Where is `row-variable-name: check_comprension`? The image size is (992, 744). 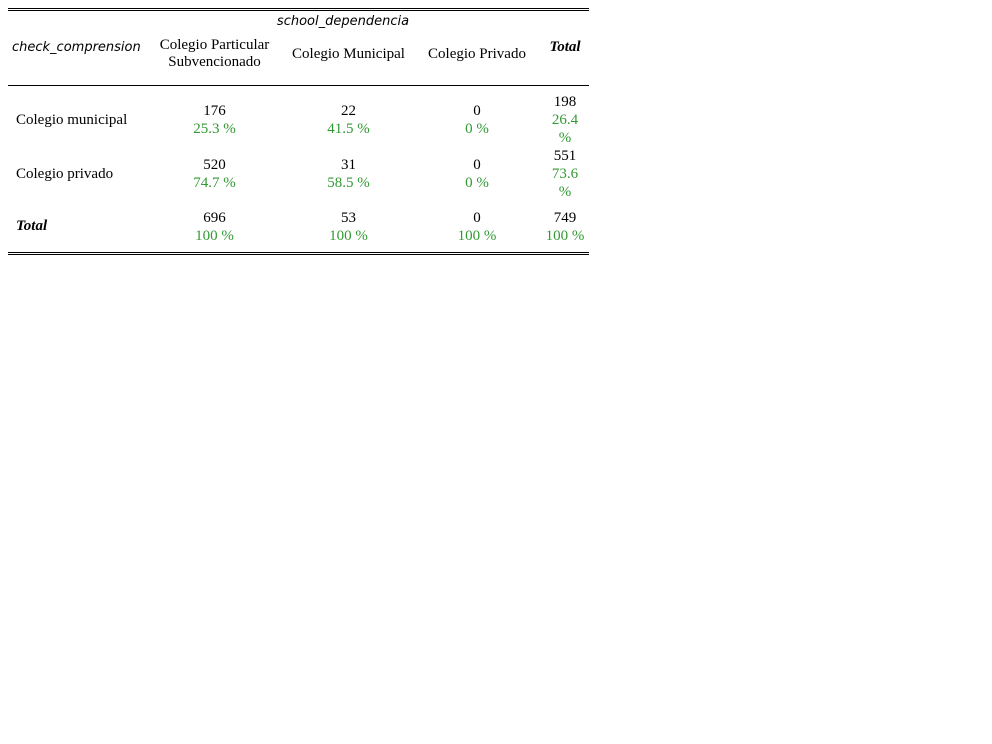 row-variable-name: check_comprension is located at coordinates (76, 58).